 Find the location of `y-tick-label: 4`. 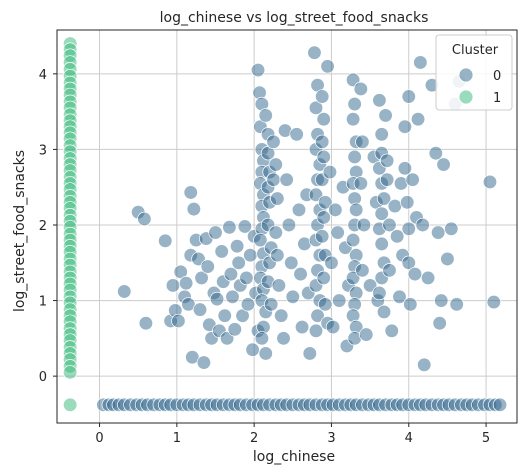

y-tick-label: 4 is located at coordinates (43, 75).